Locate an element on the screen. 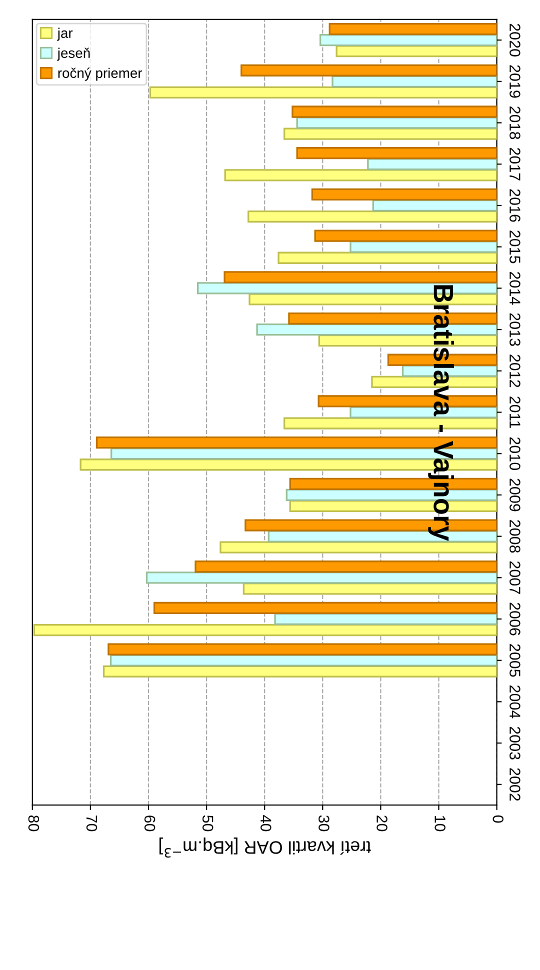  y-tick-label: 2017 is located at coordinates (515, 164).